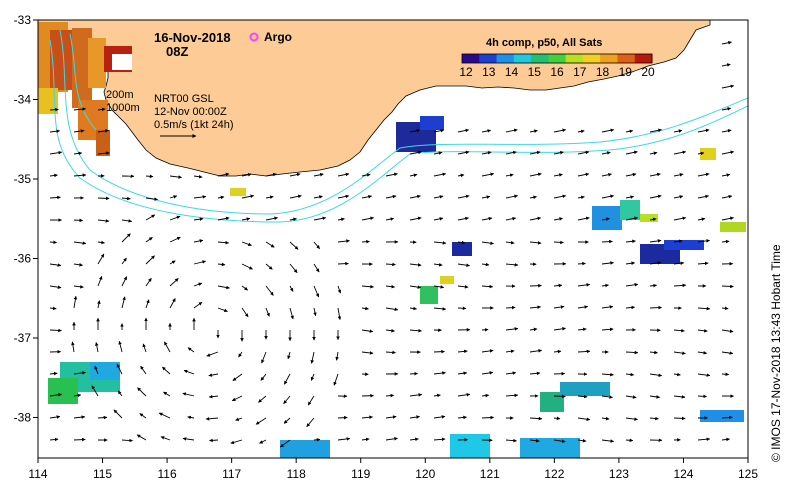 The image size is (790, 492). Describe the element at coordinates (23, 179) in the screenshot. I see `y-tick-label: -35` at that location.